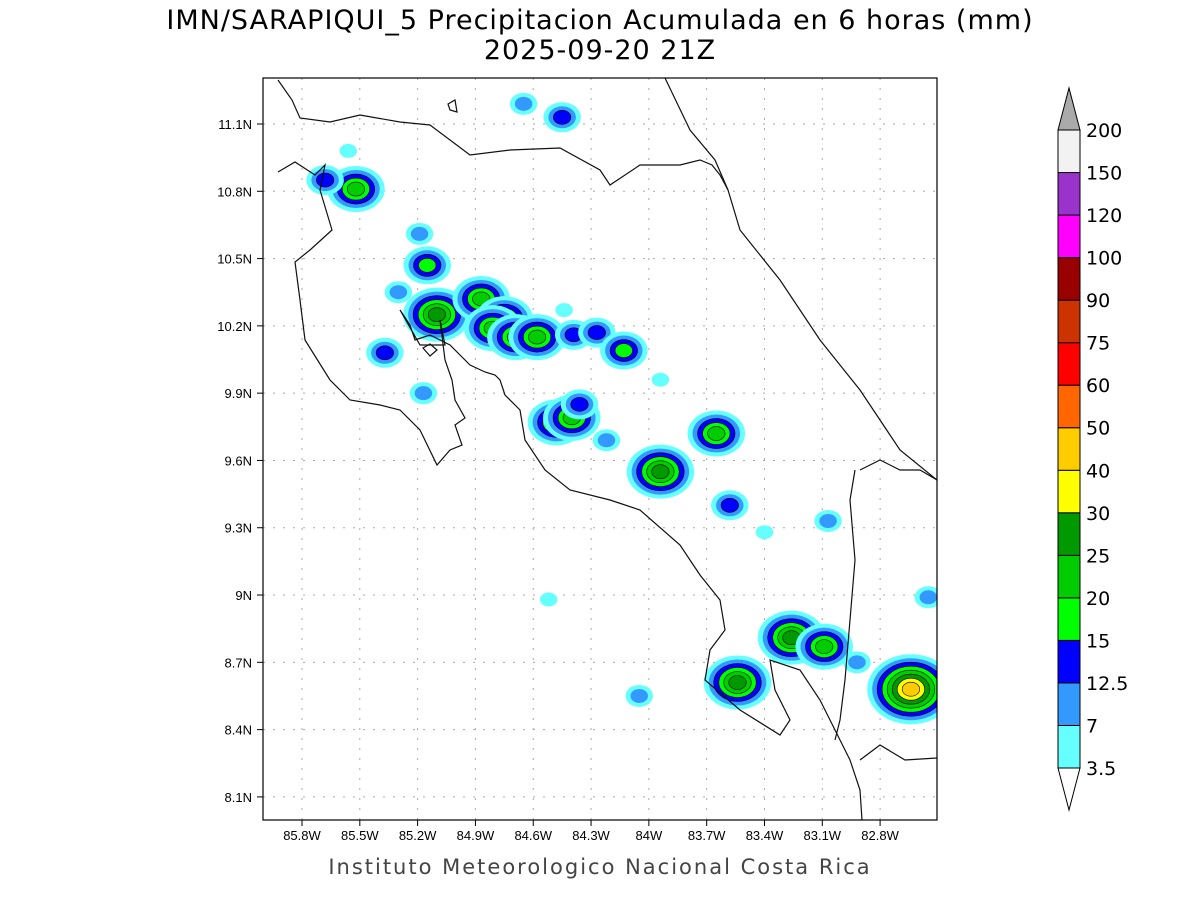 This screenshot has width=1200, height=900. I want to click on lon-tick-label: 83.4W, so click(765, 835).